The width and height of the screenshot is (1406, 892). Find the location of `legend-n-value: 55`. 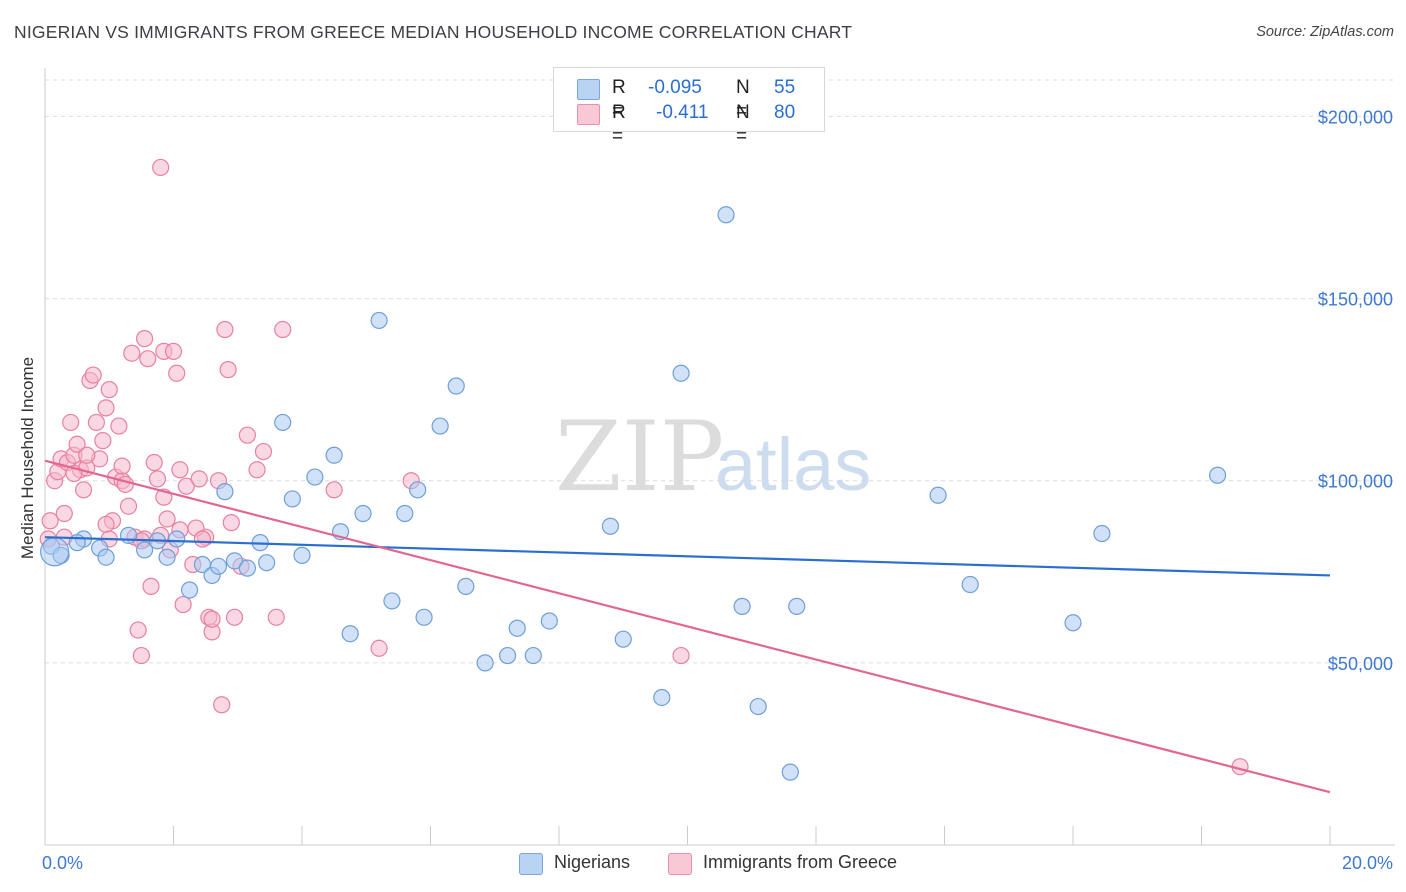

legend-n-value: 55 is located at coordinates (785, 87).